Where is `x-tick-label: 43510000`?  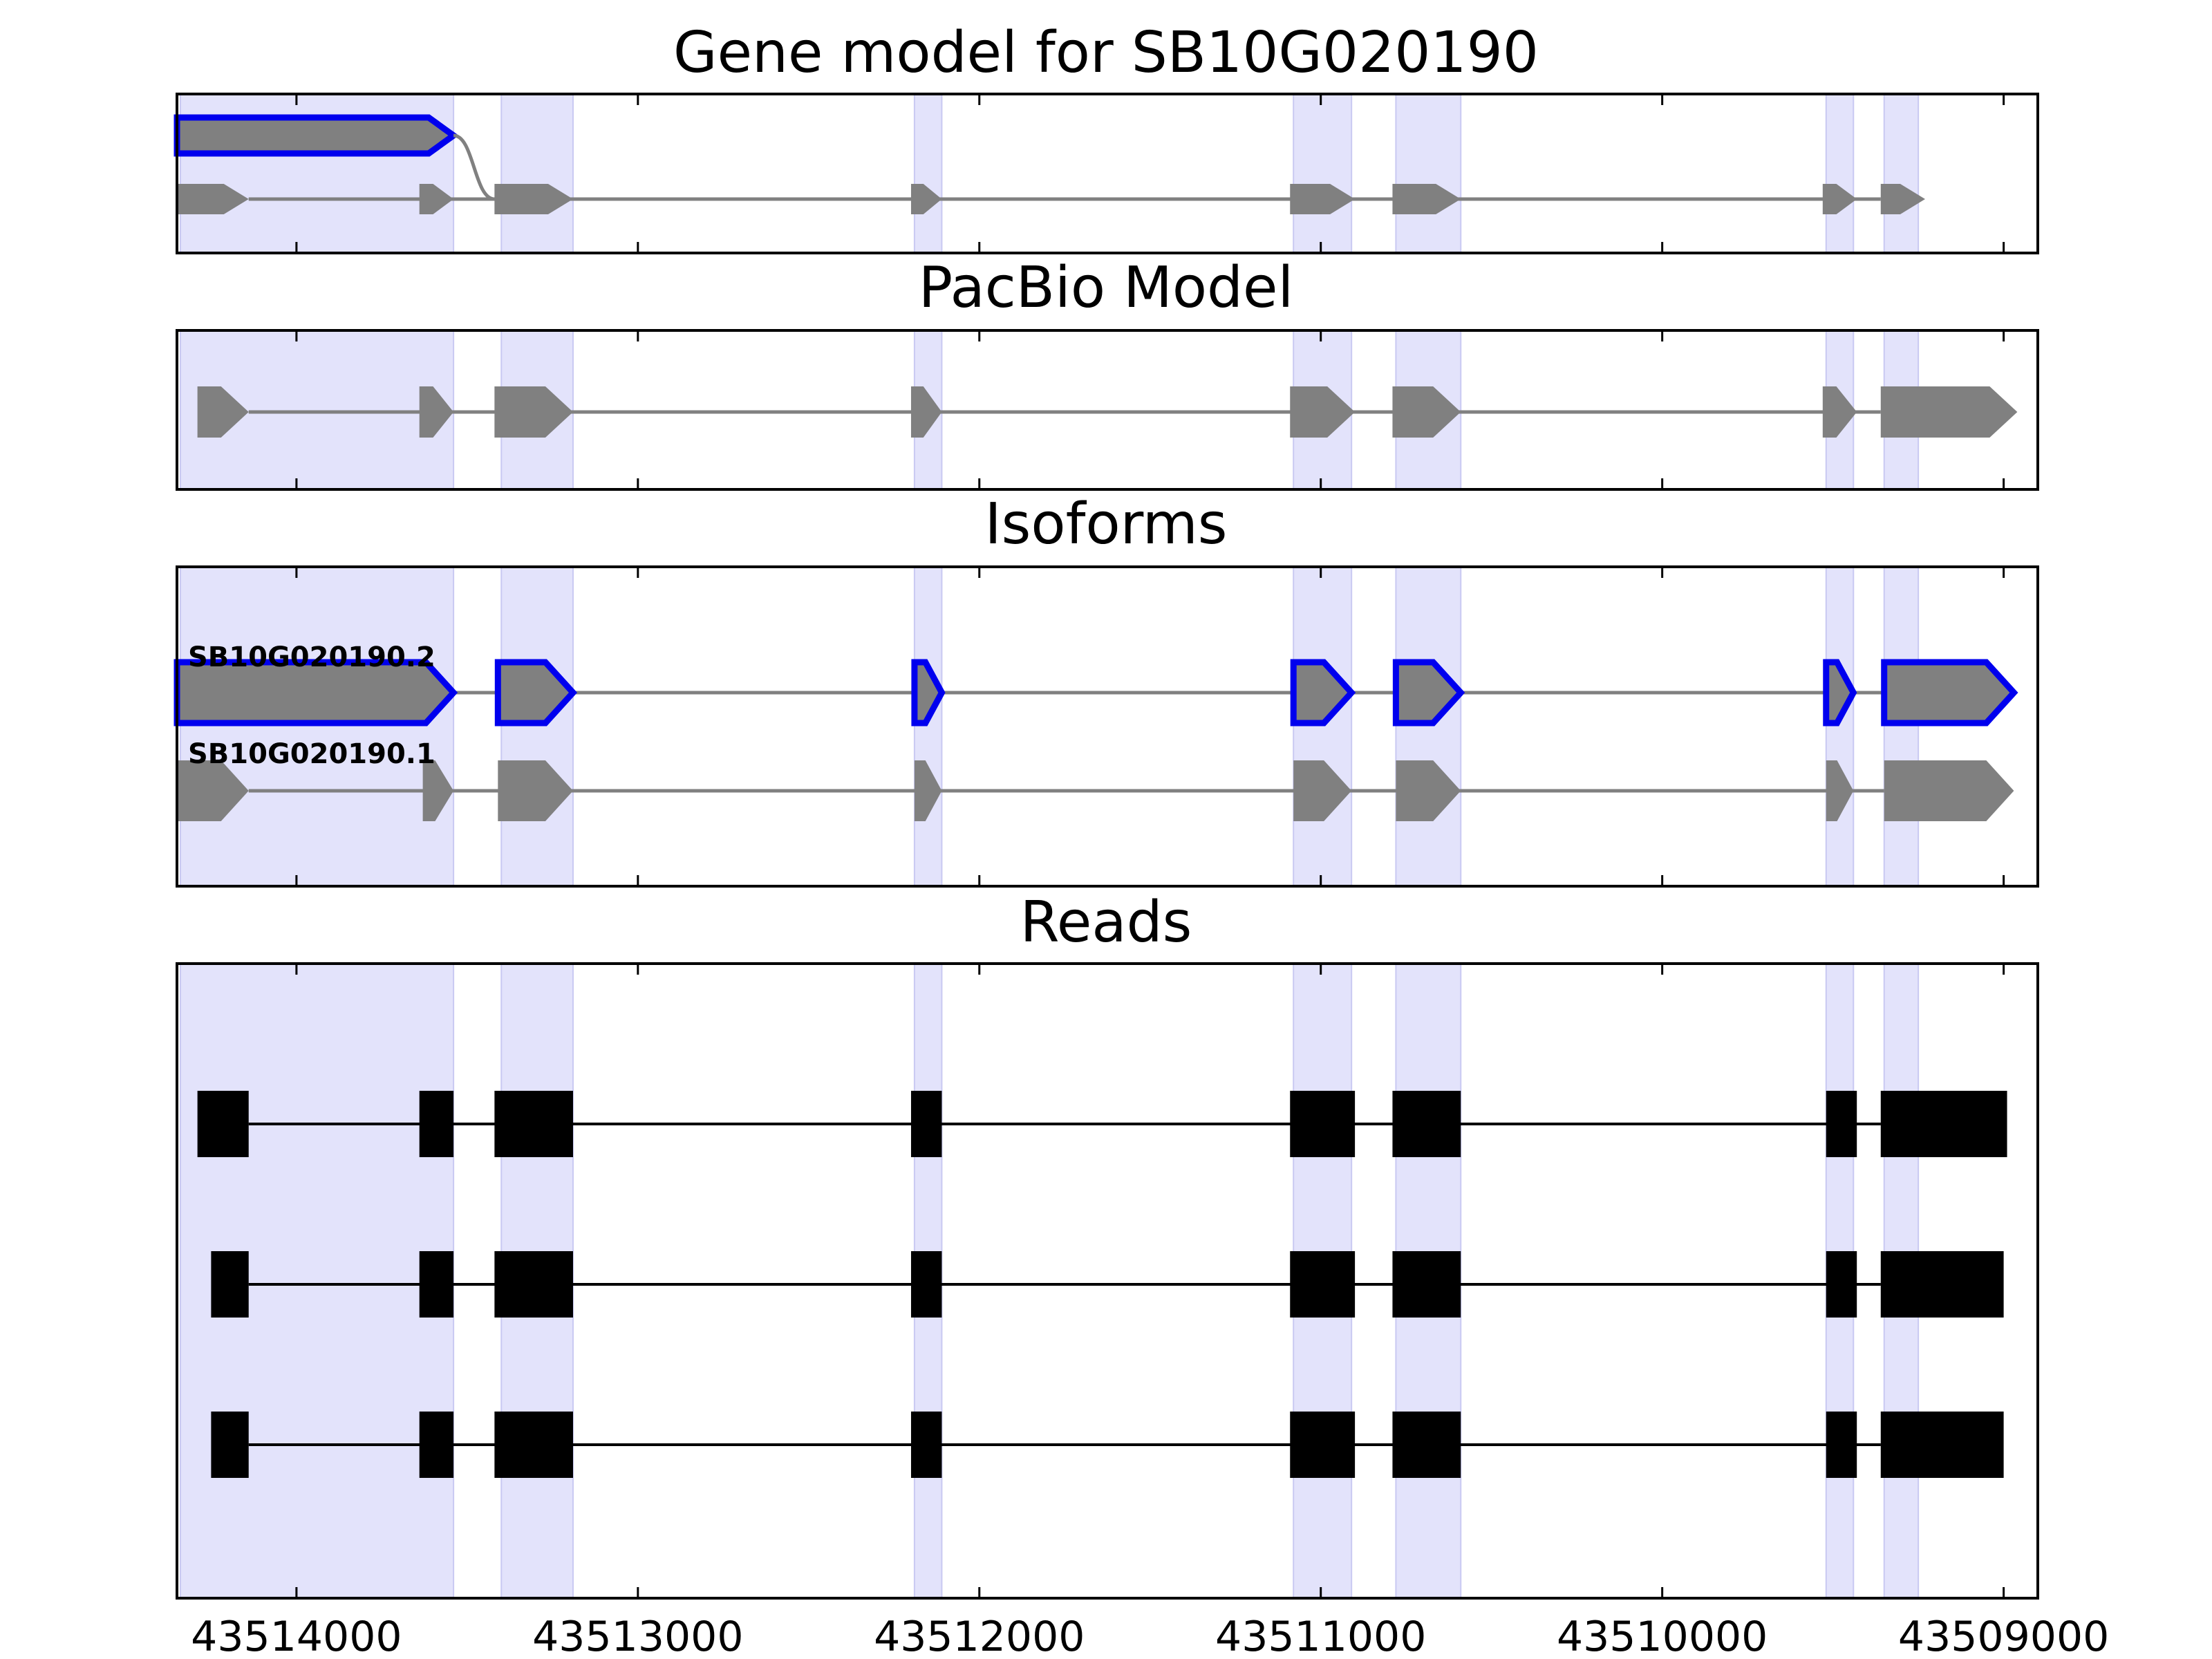 x-tick-label: 43510000 is located at coordinates (1662, 1636).